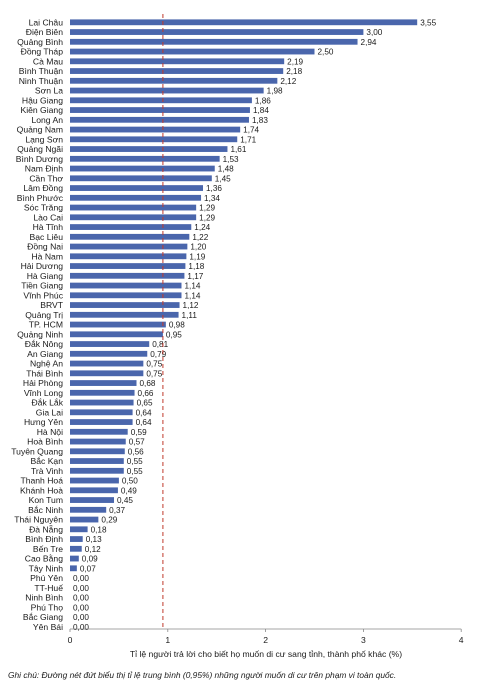 This screenshot has height=690, width=480. Describe the element at coordinates (363, 640) in the screenshot. I see `x-tick-label: 3` at that location.